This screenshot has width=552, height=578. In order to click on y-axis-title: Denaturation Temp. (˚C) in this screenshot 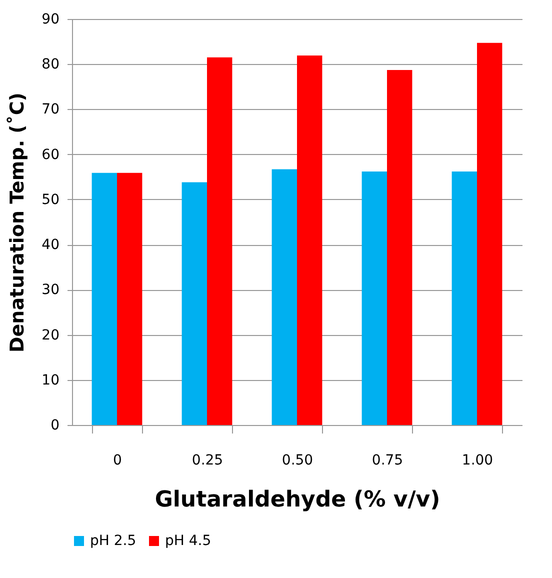, I will do `click(17, 222)`.